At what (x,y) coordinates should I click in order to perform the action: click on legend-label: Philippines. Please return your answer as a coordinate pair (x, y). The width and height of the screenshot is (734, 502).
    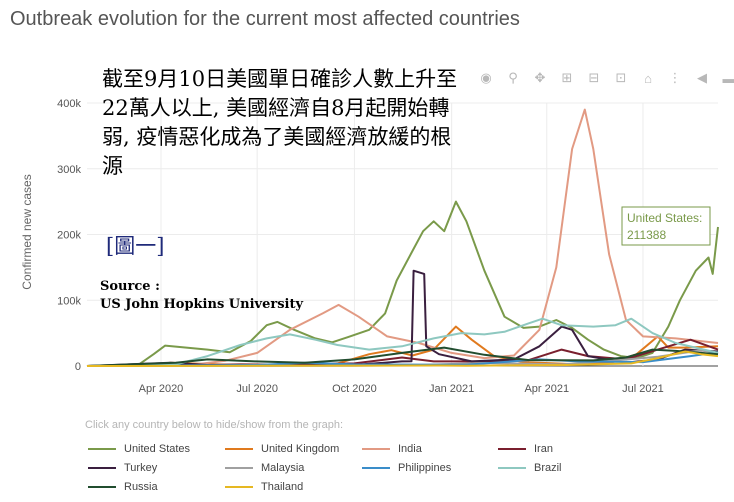
    Looking at the image, I should click on (425, 468).